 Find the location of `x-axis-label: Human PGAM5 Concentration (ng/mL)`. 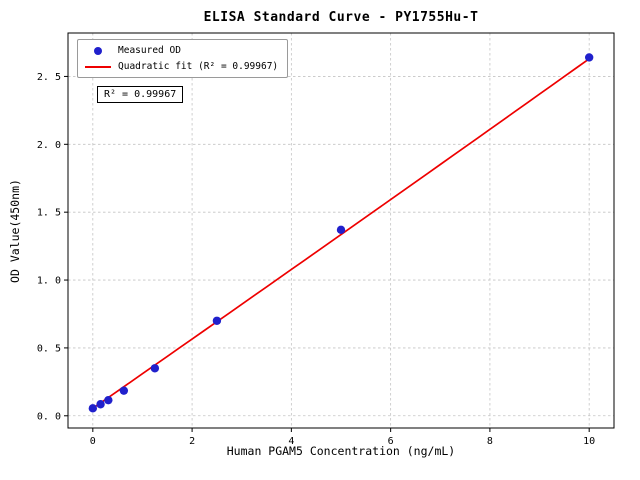

x-axis-label: Human PGAM5 Concentration (ng/mL) is located at coordinates (341, 451).